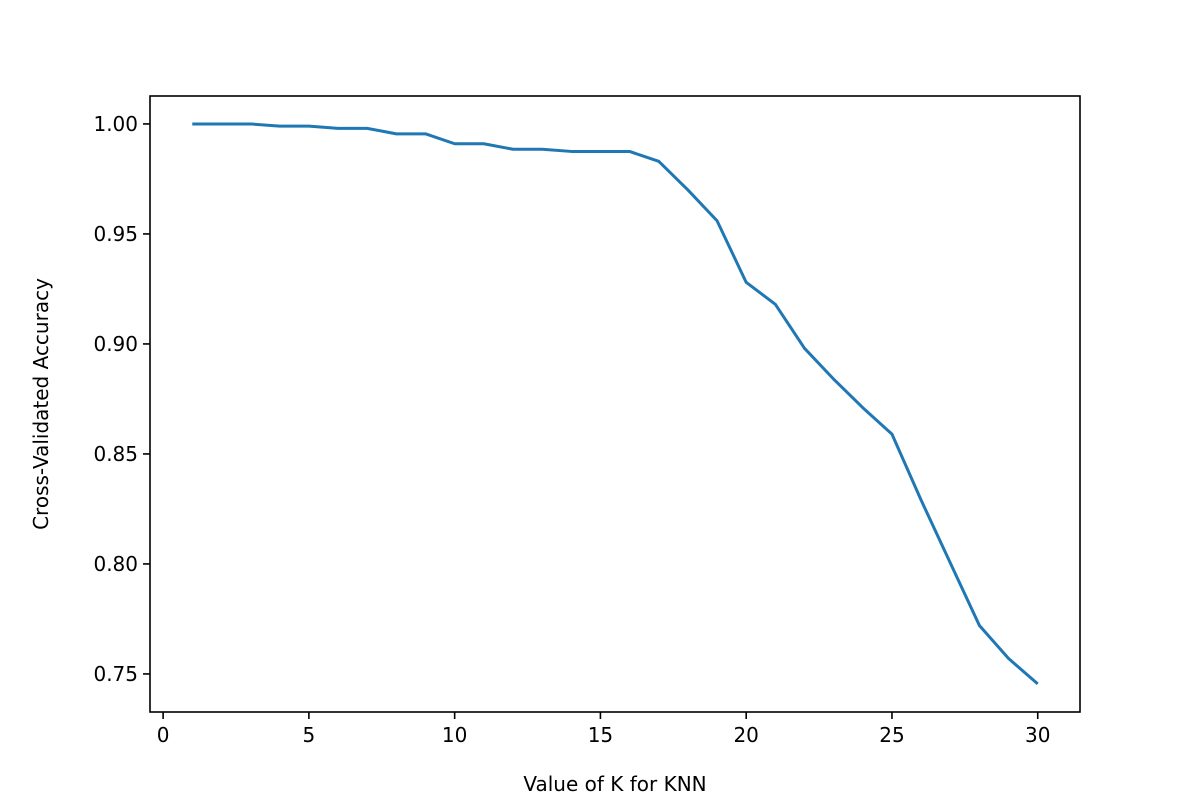 The width and height of the screenshot is (1200, 800). Describe the element at coordinates (115, 344) in the screenshot. I see `y-tick-label: 0.90` at that location.